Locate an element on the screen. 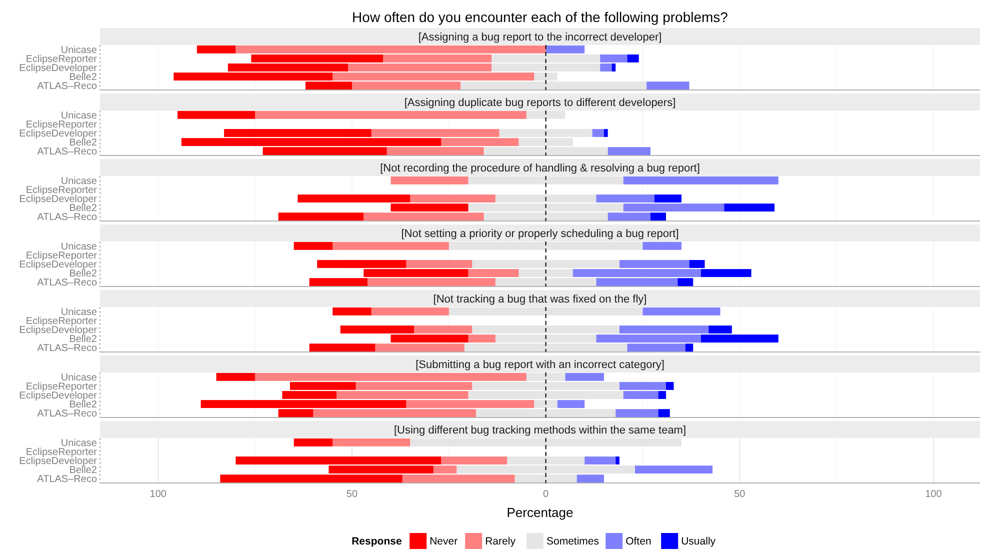 The height and width of the screenshot is (550, 982). chart-subtitle: [Not recording the procedure of handling & resolving a bug report] is located at coordinates (540, 168).